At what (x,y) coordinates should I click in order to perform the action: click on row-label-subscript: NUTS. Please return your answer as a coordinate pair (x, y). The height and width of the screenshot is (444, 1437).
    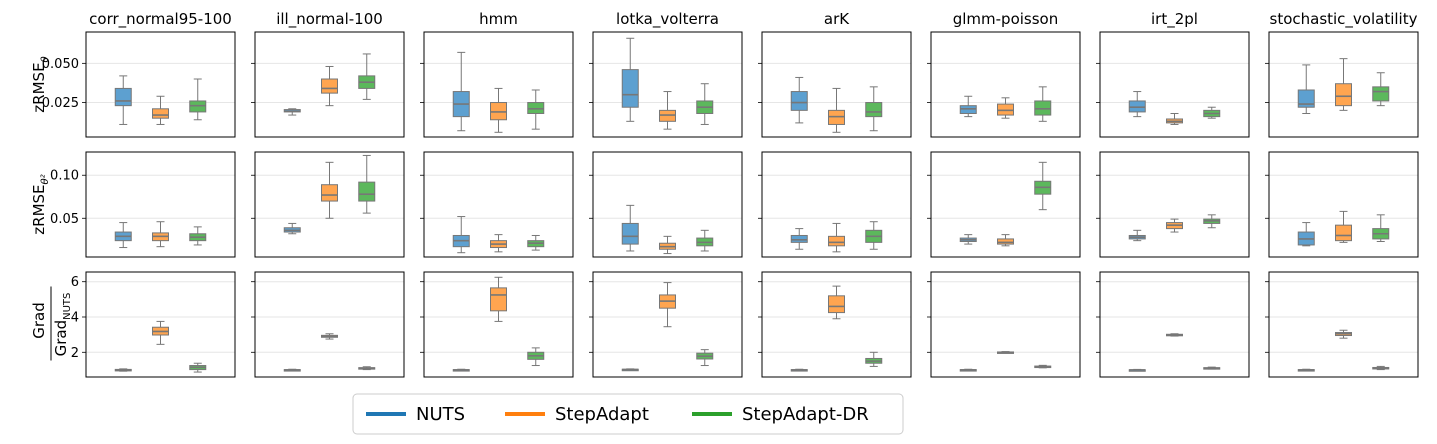
    Looking at the image, I should click on (67, 306).